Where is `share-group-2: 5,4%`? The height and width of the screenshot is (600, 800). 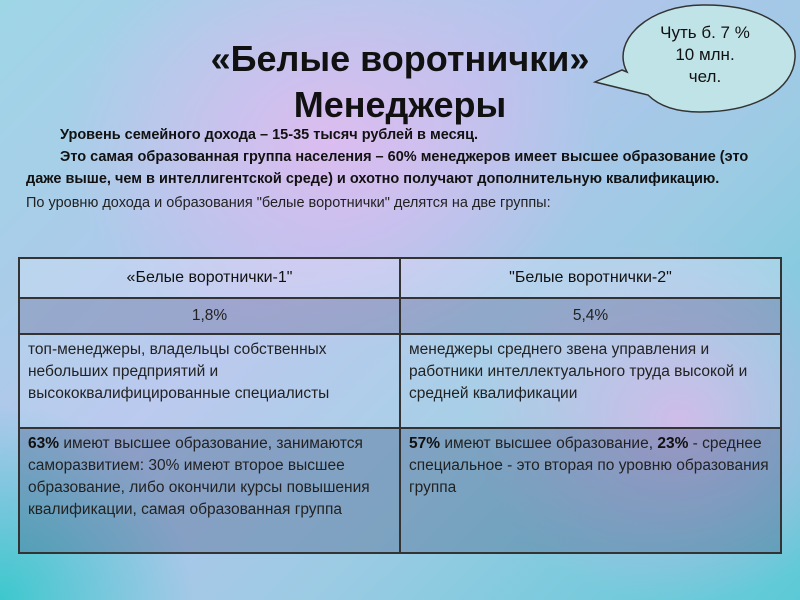 share-group-2: 5,4% is located at coordinates (590, 316).